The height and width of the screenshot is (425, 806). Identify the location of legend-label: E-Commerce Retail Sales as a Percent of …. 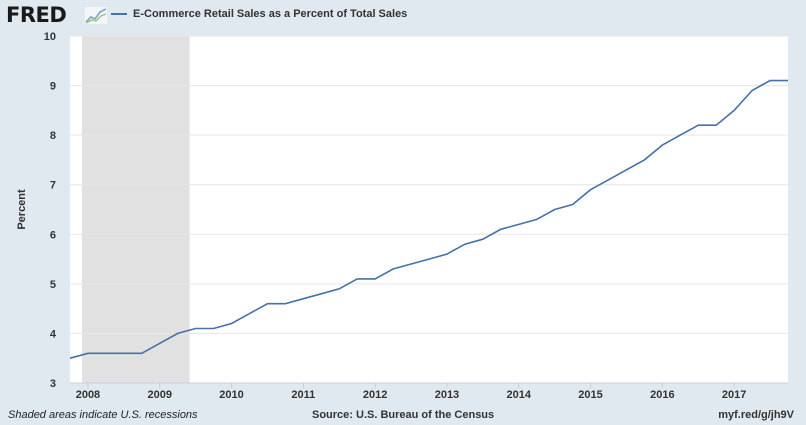
(270, 14).